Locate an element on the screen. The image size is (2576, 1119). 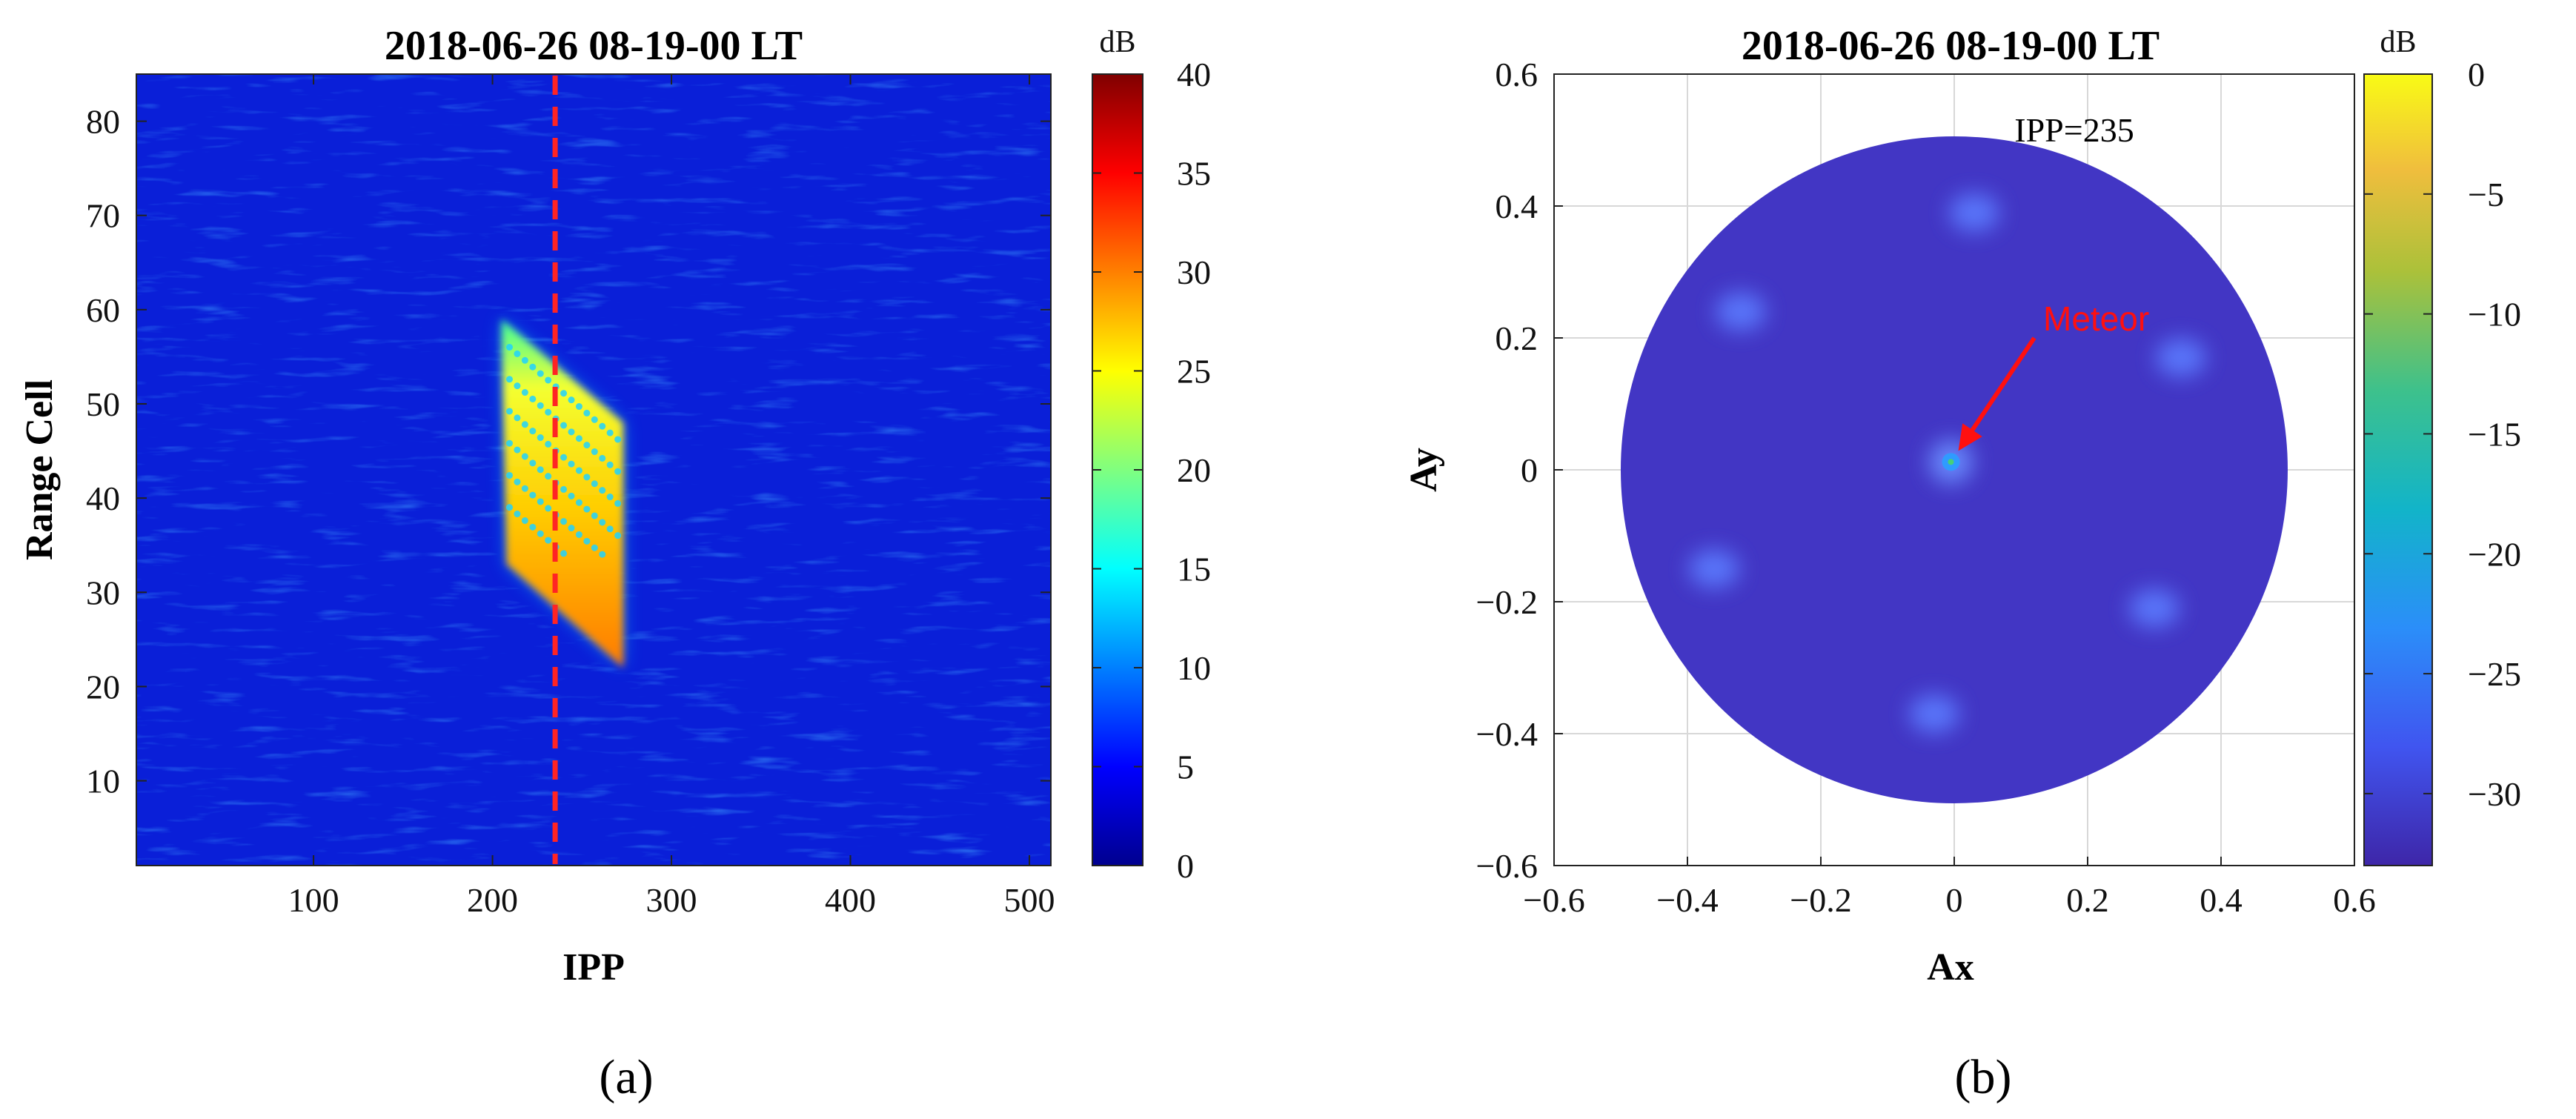
meteor-echo-region is located at coordinates (562, 493).